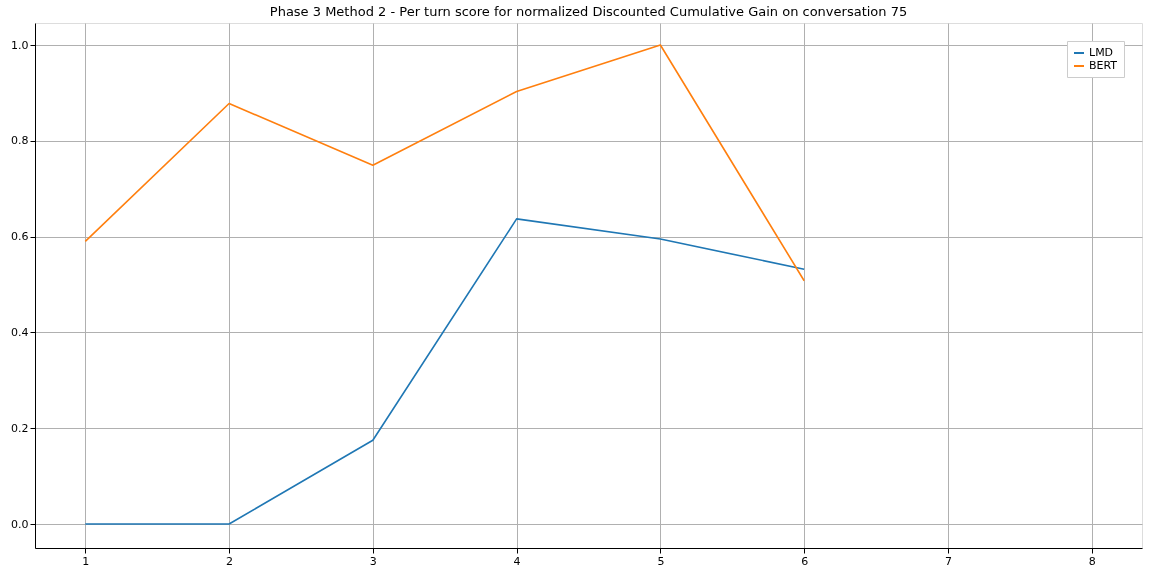 The height and width of the screenshot is (576, 1152). What do you see at coordinates (948, 561) in the screenshot?
I see `x-tick-label: 7` at bounding box center [948, 561].